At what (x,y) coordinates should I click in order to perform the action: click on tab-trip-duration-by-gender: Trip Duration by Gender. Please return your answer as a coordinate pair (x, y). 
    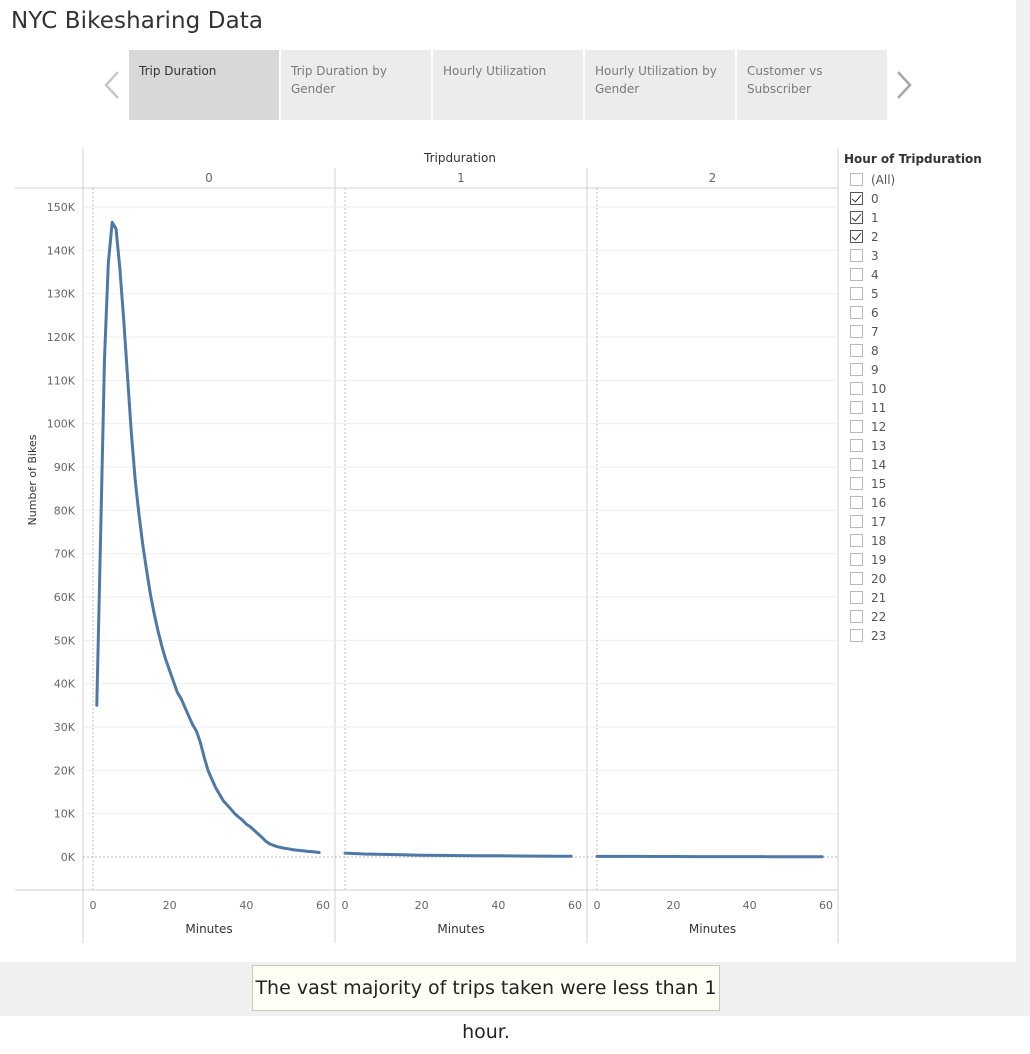
    Looking at the image, I should click on (356, 85).